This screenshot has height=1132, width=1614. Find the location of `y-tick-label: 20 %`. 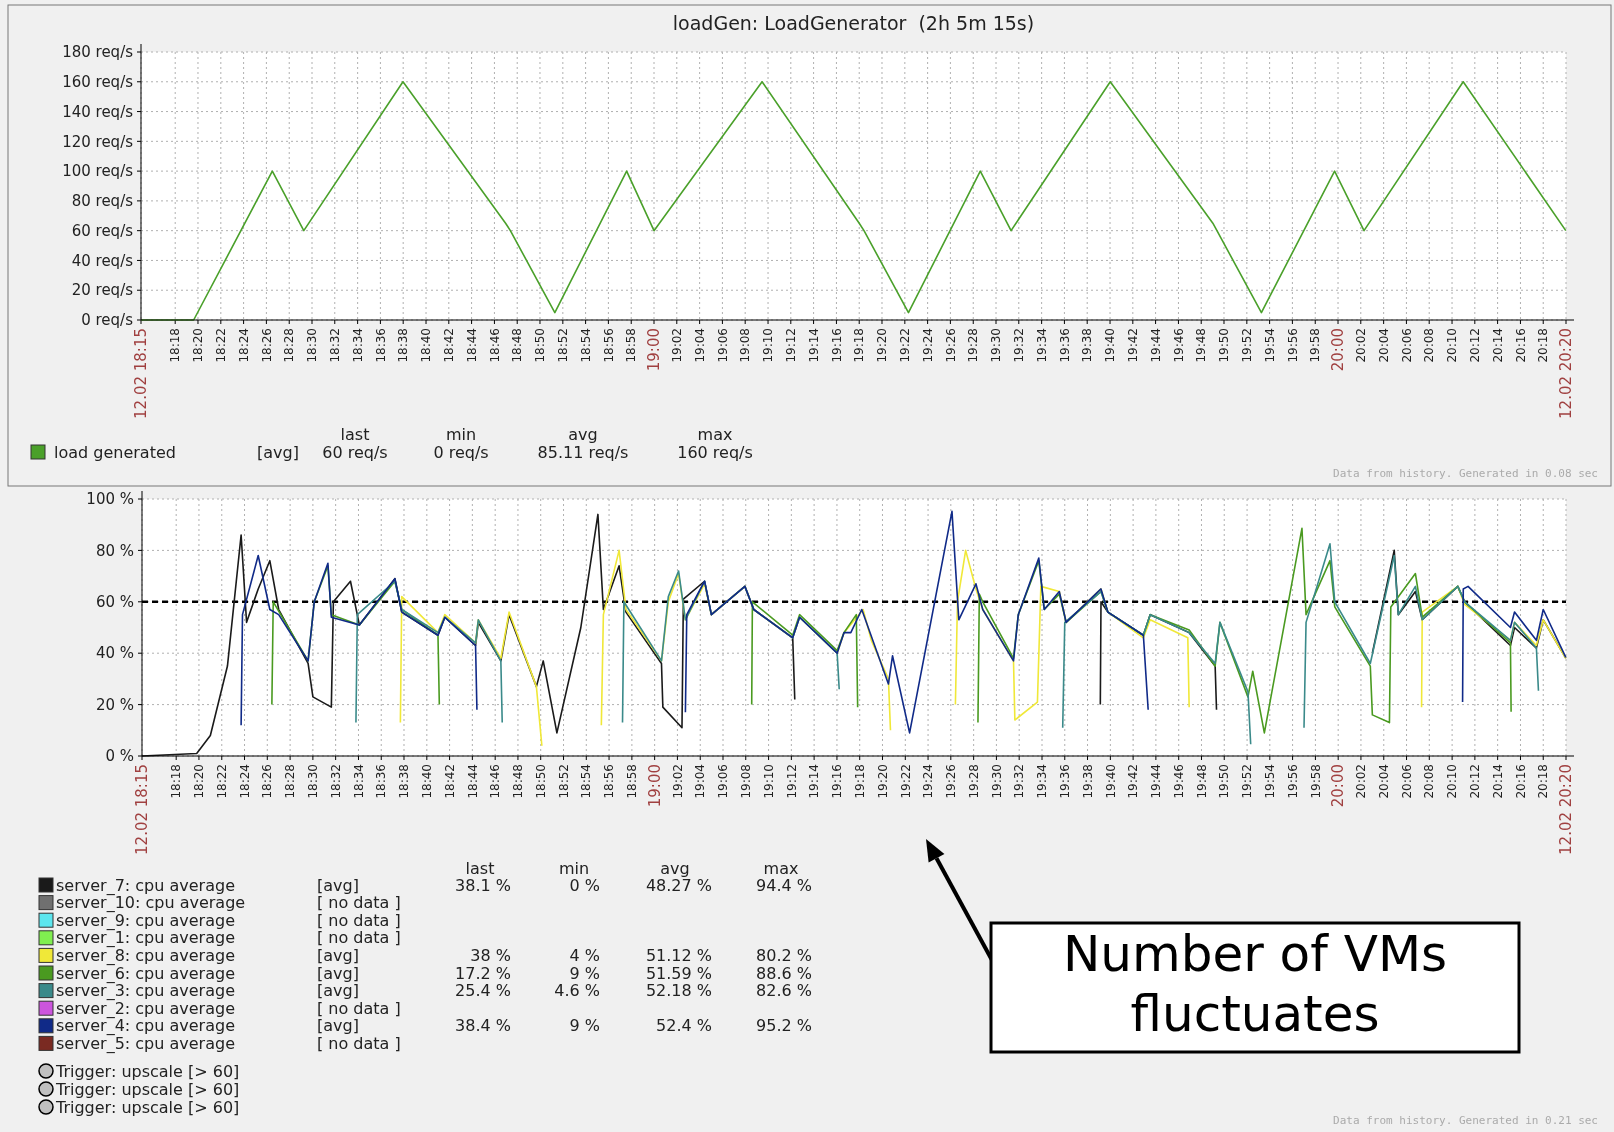

y-tick-label: 20 % is located at coordinates (114, 704).